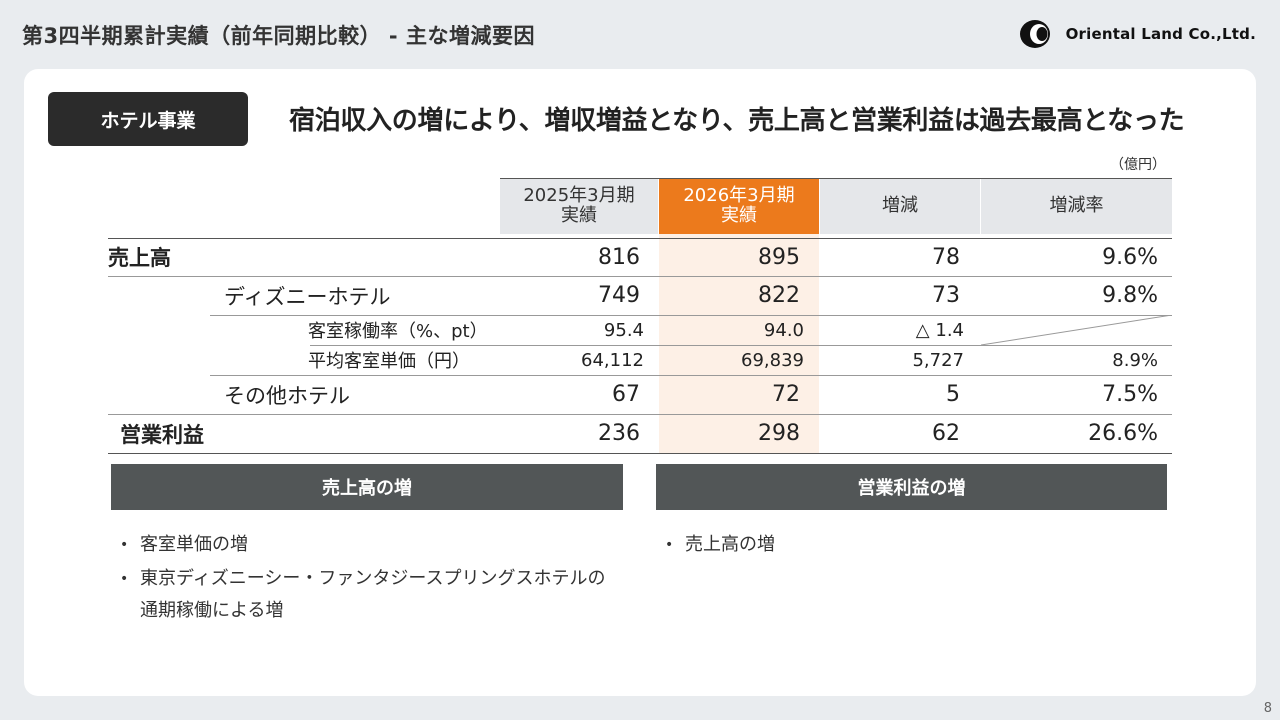 Image resolution: width=1280 pixels, height=720 pixels. What do you see at coordinates (779, 257) in the screenshot?
I see `cell-fy2026: 895` at bounding box center [779, 257].